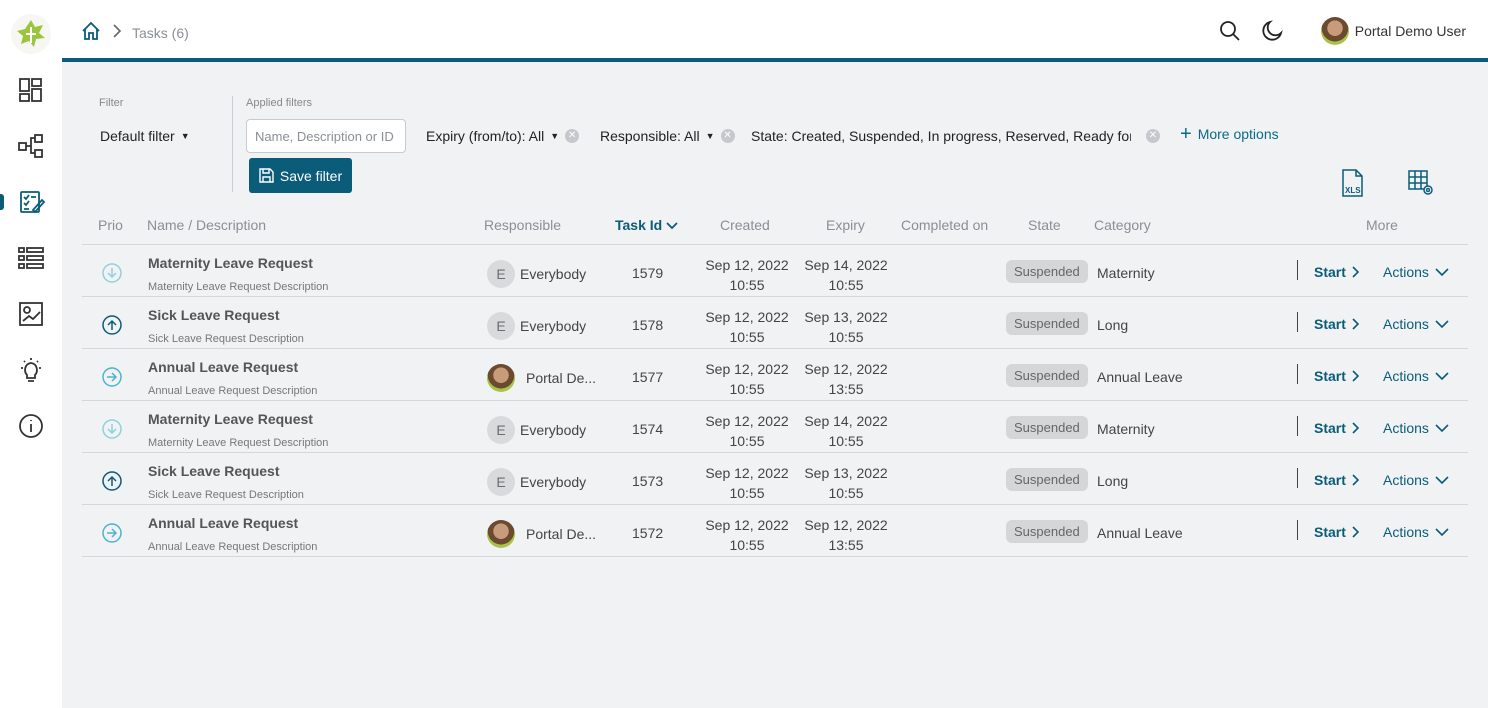 The height and width of the screenshot is (708, 1488). I want to click on breadcrumb-current: Tasks (6), so click(160, 32).